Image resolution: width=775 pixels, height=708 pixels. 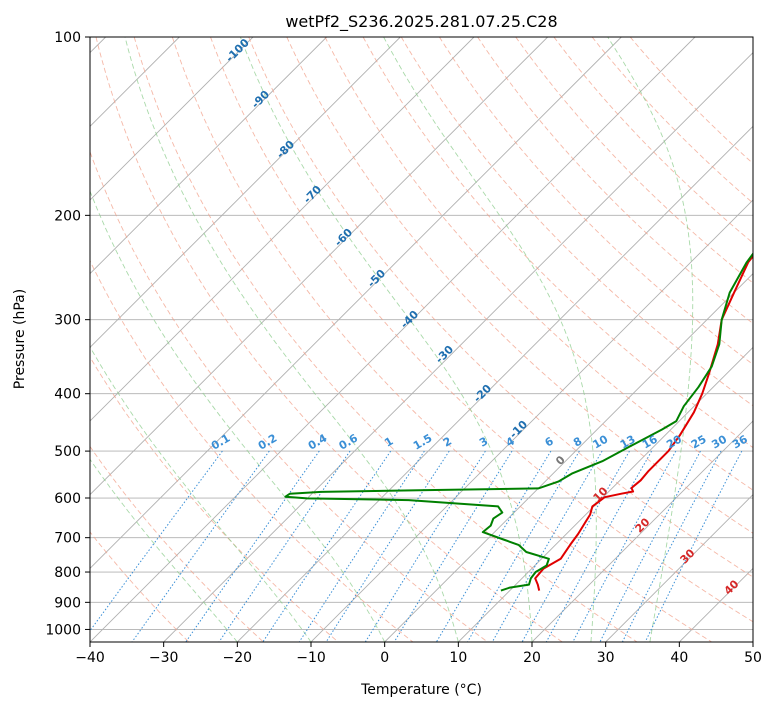 What do you see at coordinates (90, 658) in the screenshot?
I see `x-tick-label: −40` at bounding box center [90, 658].